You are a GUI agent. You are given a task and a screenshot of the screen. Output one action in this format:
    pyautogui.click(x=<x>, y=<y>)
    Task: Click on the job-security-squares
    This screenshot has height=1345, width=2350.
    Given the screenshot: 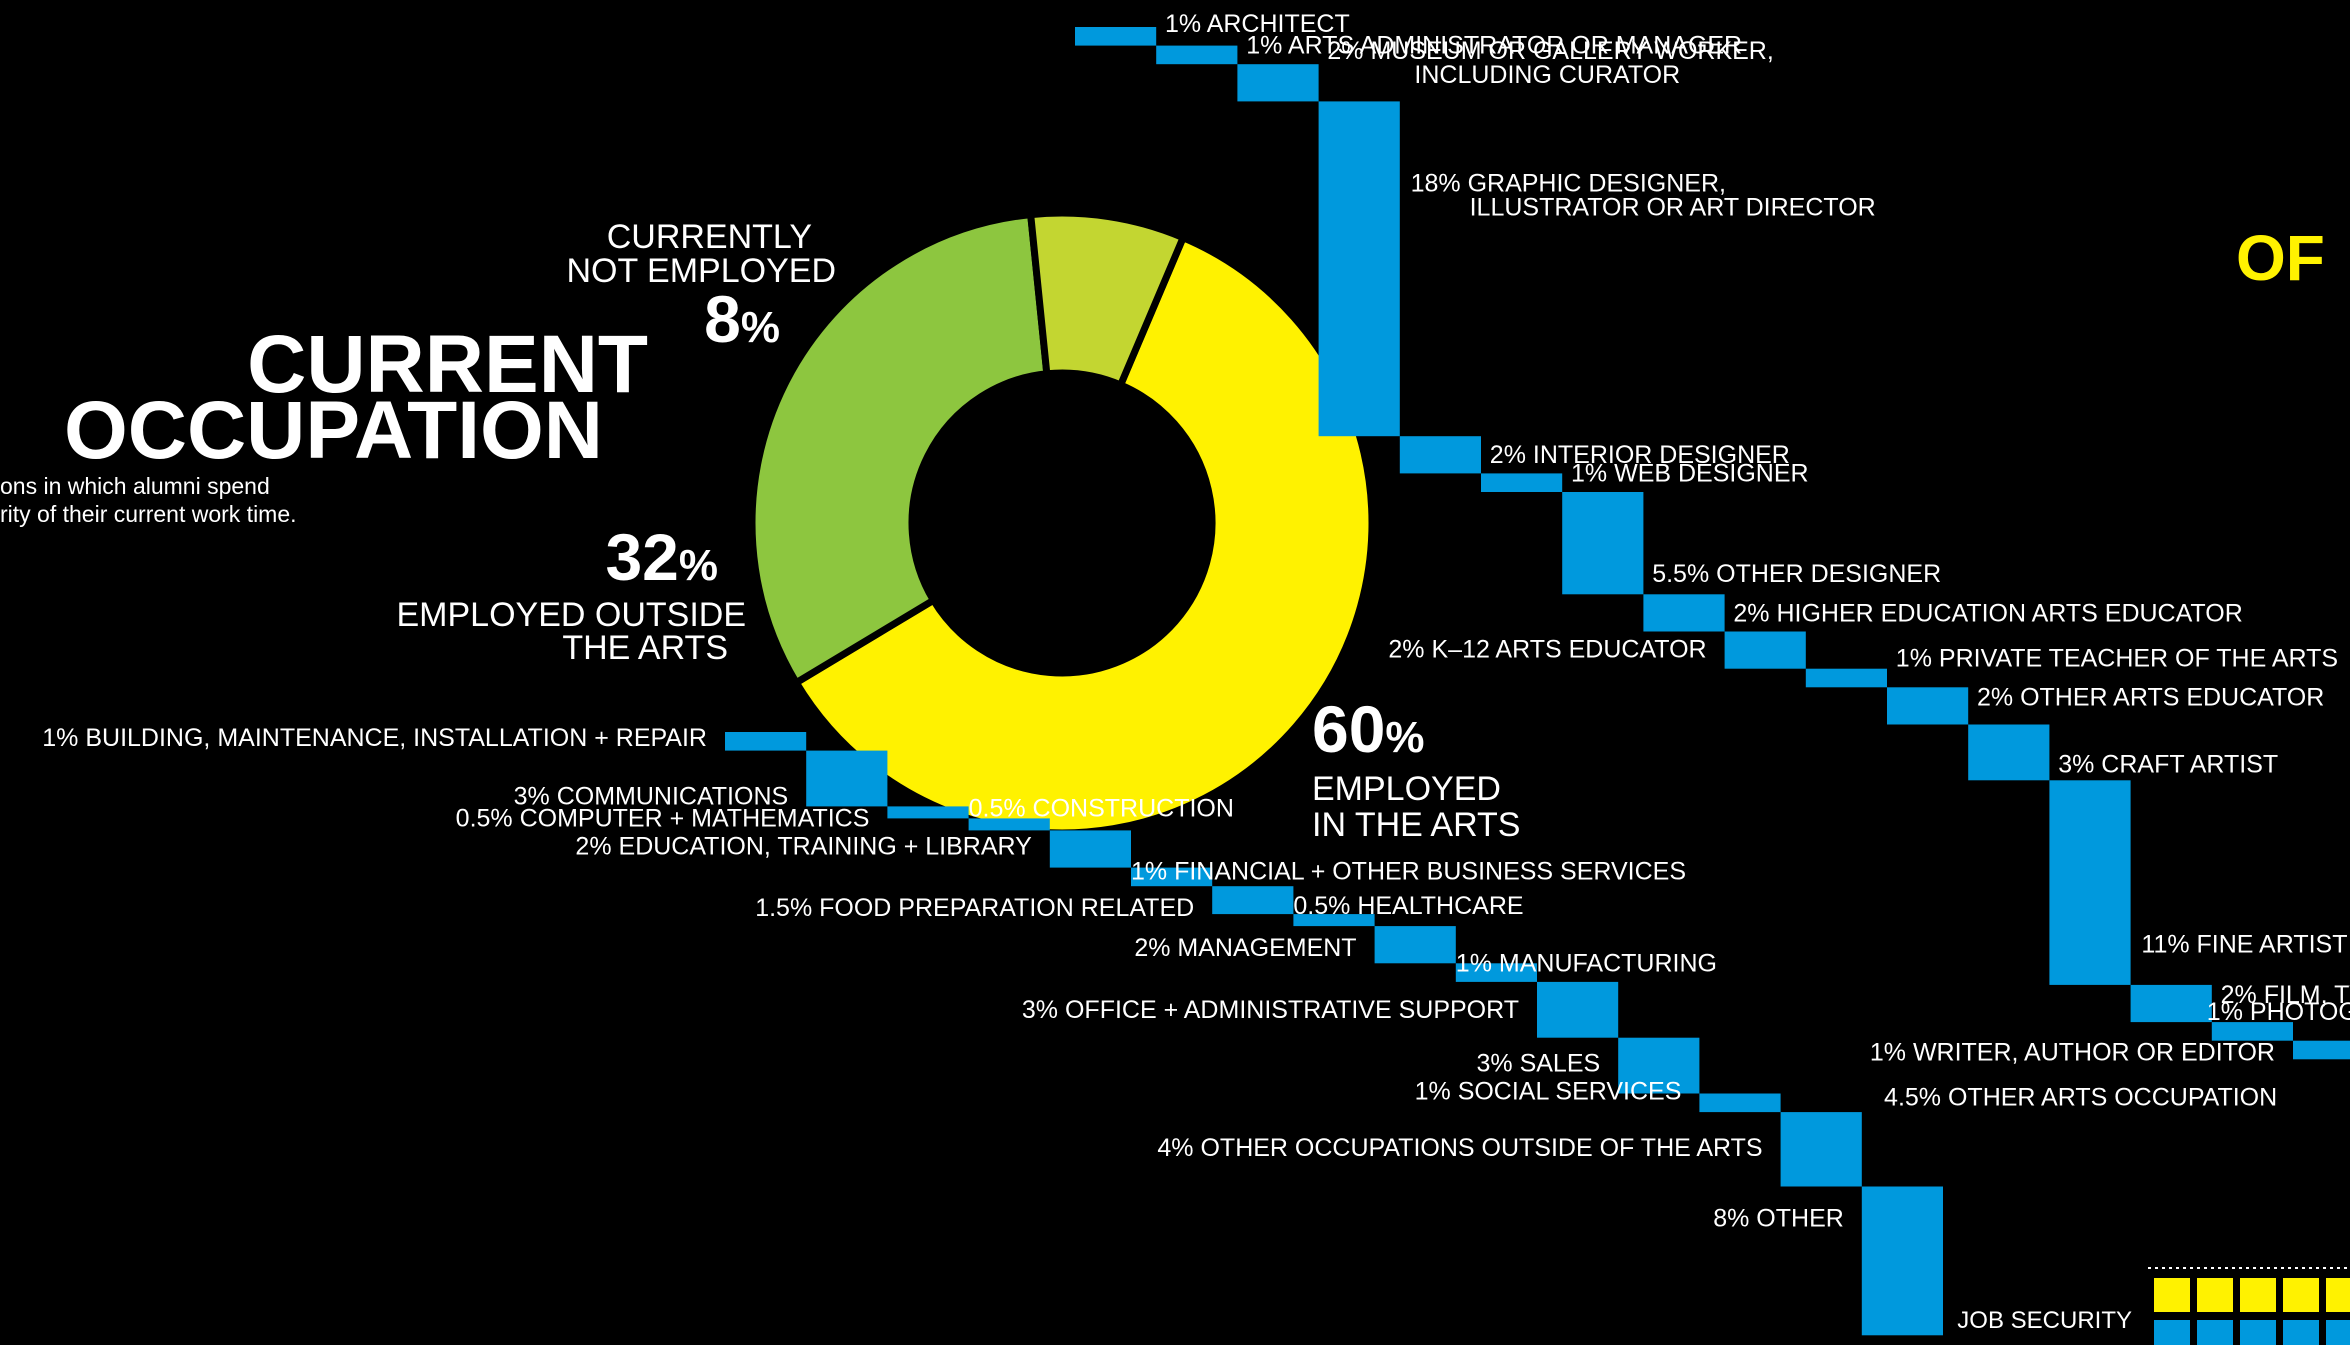 What is the action you would take?
    pyautogui.click(x=2252, y=1311)
    